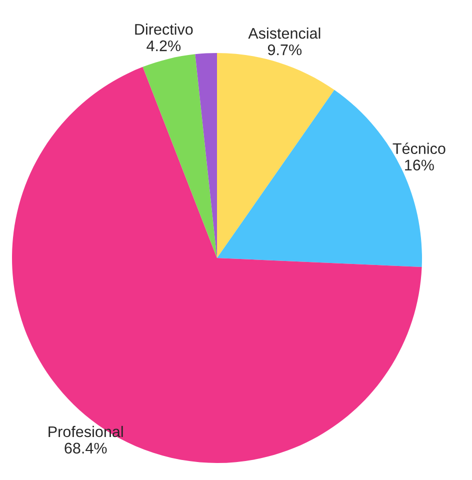 The height and width of the screenshot is (480, 472). What do you see at coordinates (419, 148) in the screenshot?
I see `slice-label: Técnico` at bounding box center [419, 148].